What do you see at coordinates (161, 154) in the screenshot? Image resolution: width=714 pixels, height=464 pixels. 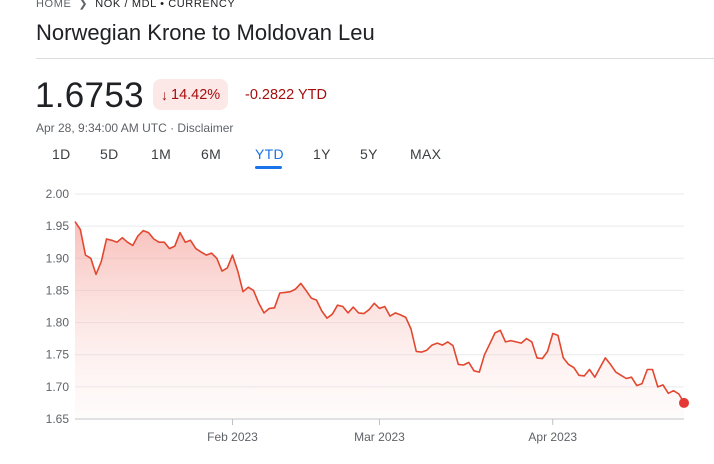 I see `tab-1m: 1M` at bounding box center [161, 154].